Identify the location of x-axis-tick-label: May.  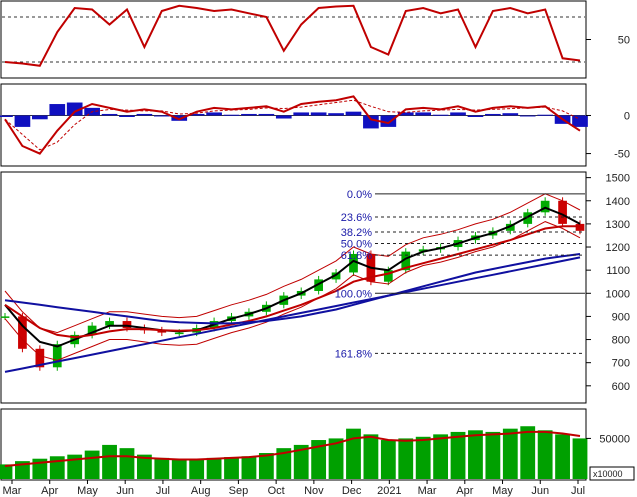
(502, 491).